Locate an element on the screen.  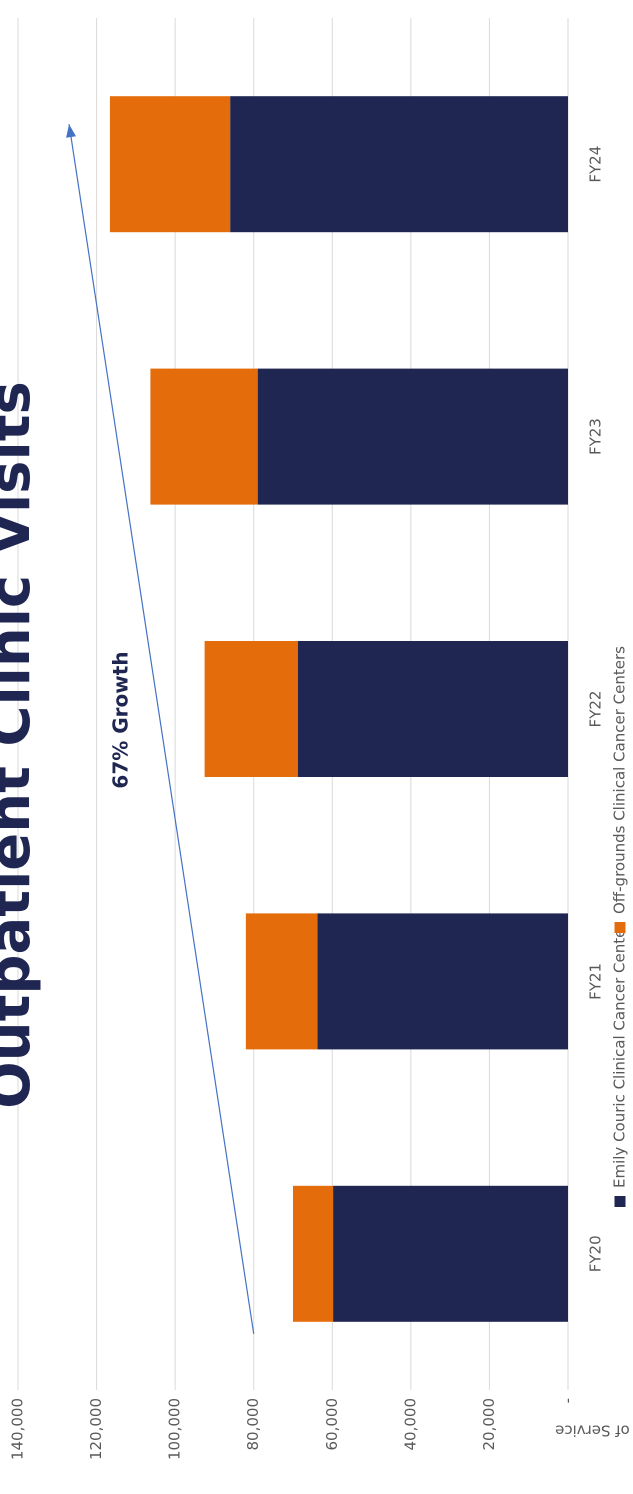
y-tick-label: 140,000 is located at coordinates (18, 1429).